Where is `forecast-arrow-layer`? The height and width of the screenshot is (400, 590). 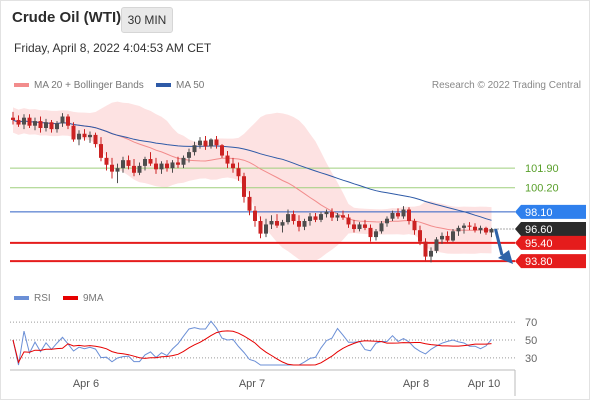 forecast-arrow-layer is located at coordinates (503, 246).